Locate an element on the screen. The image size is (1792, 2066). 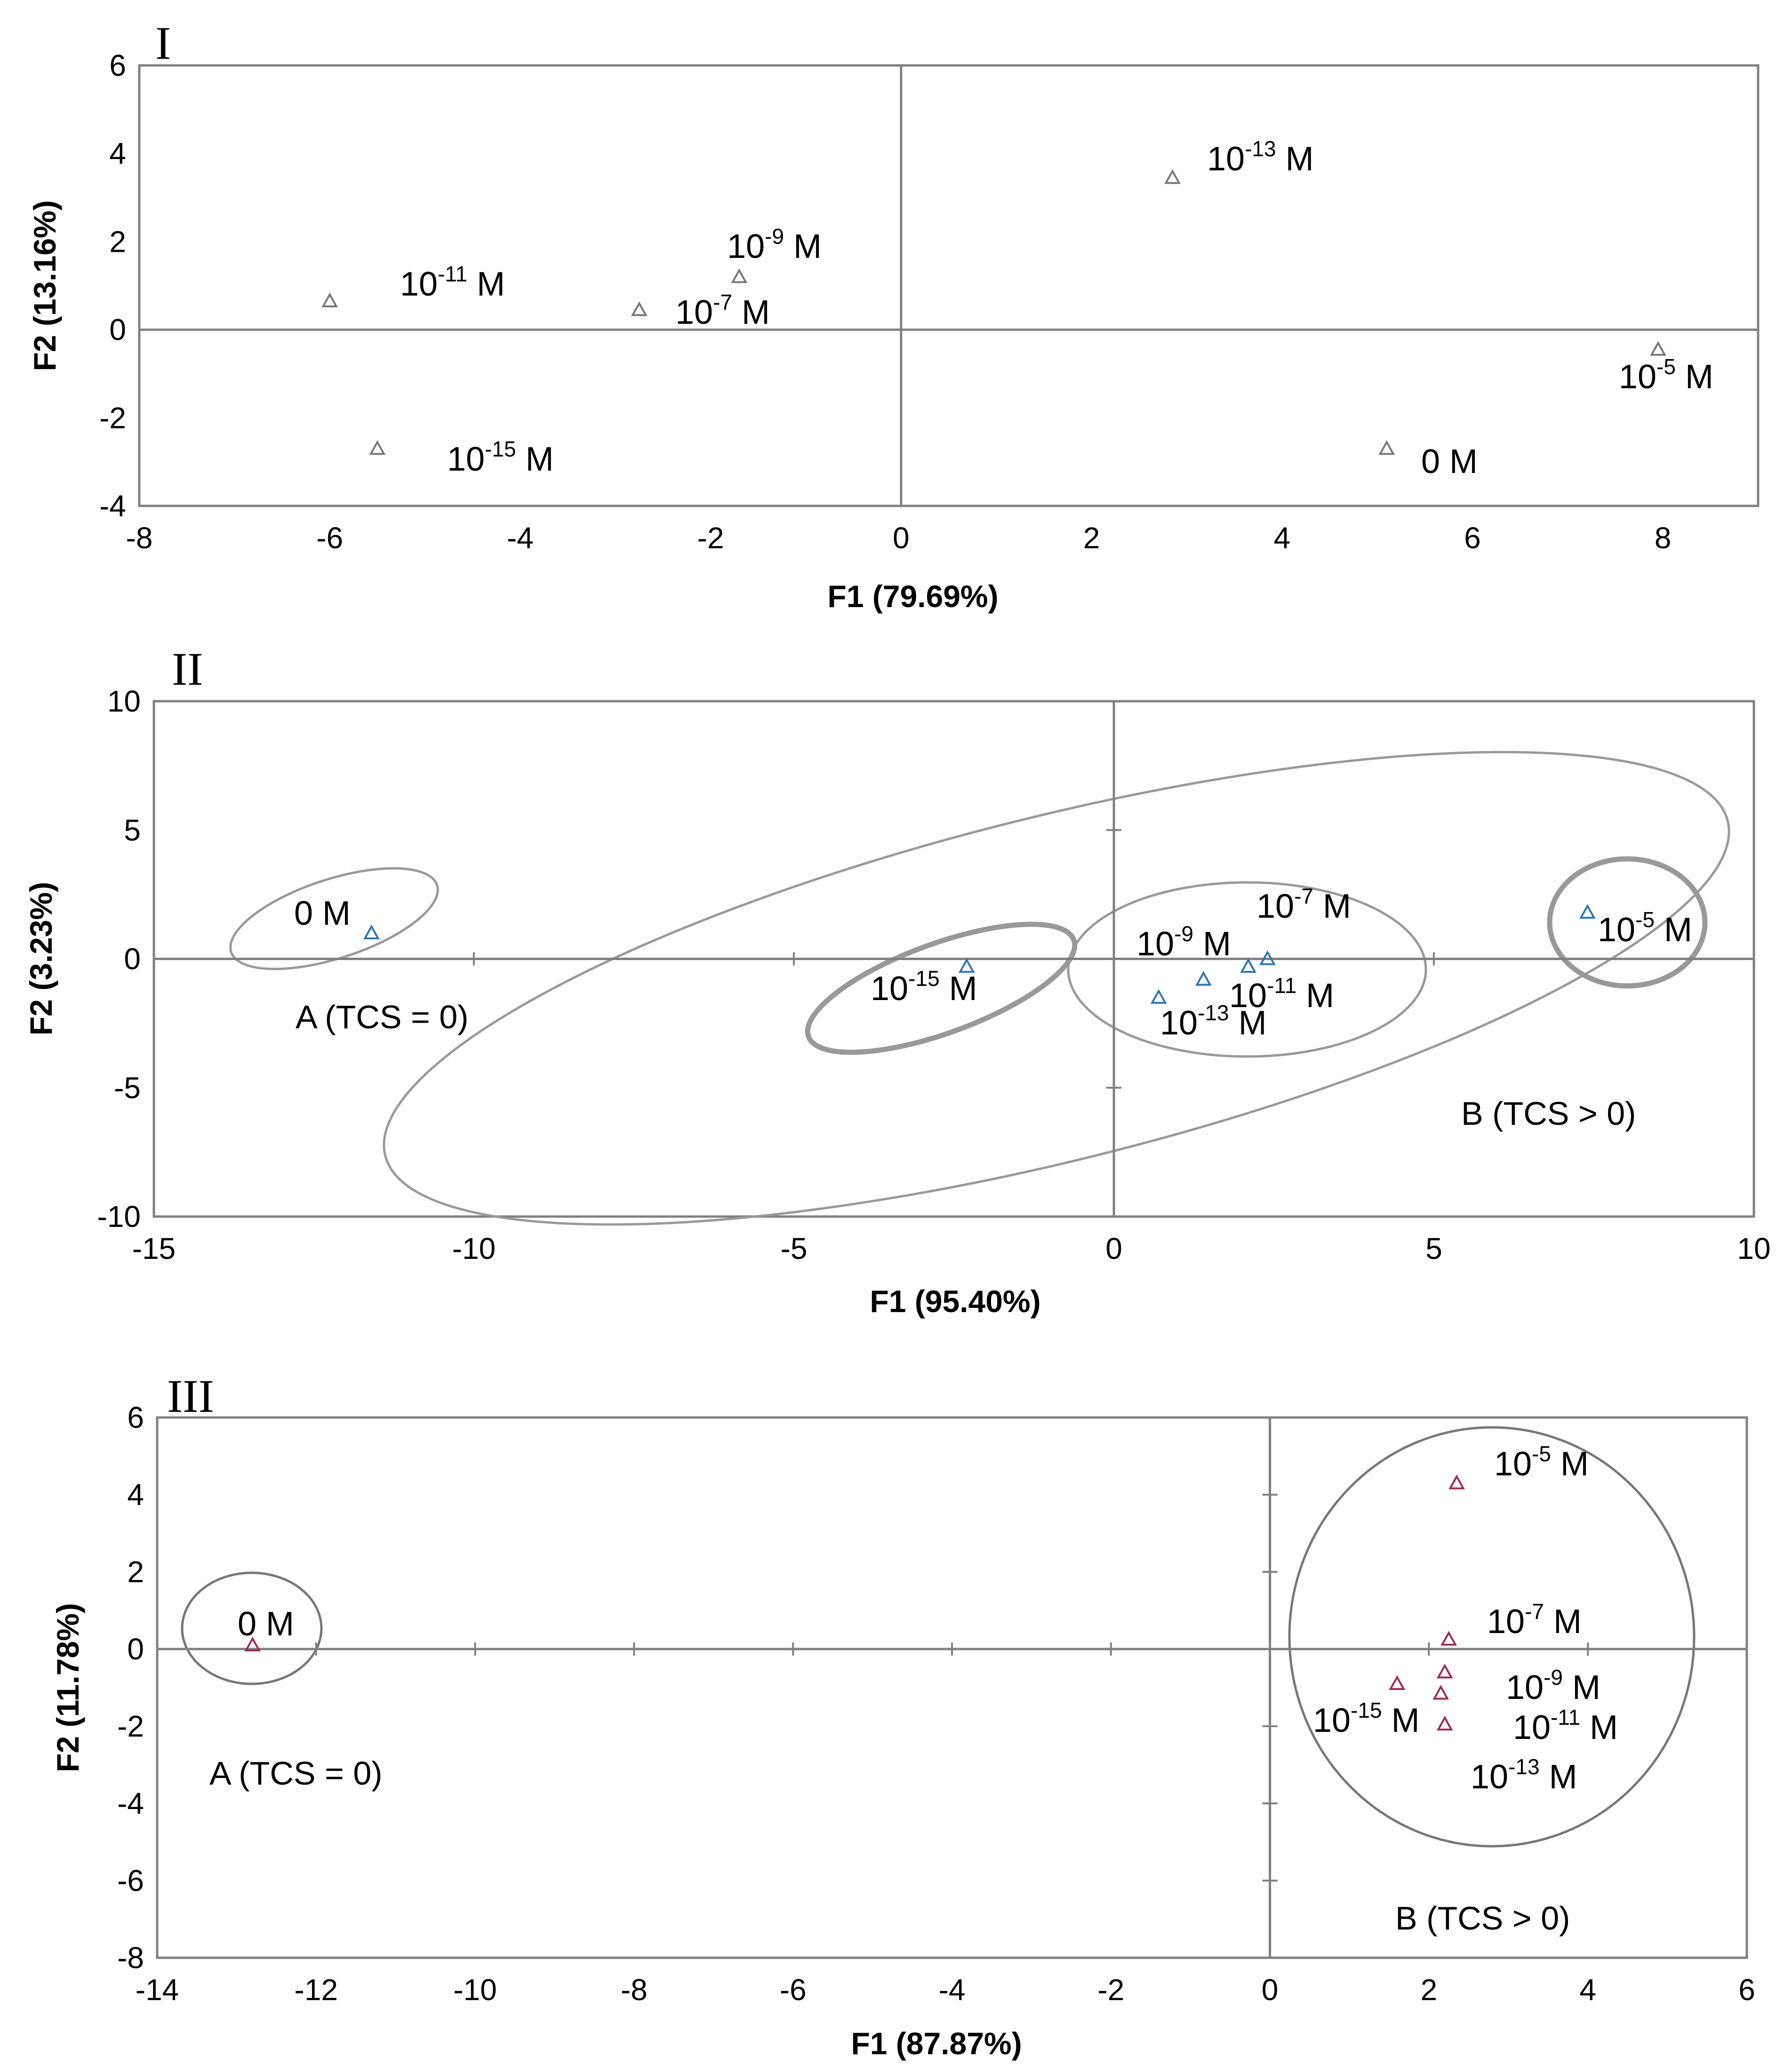
x-tick-label: 4 is located at coordinates (1587, 1990).